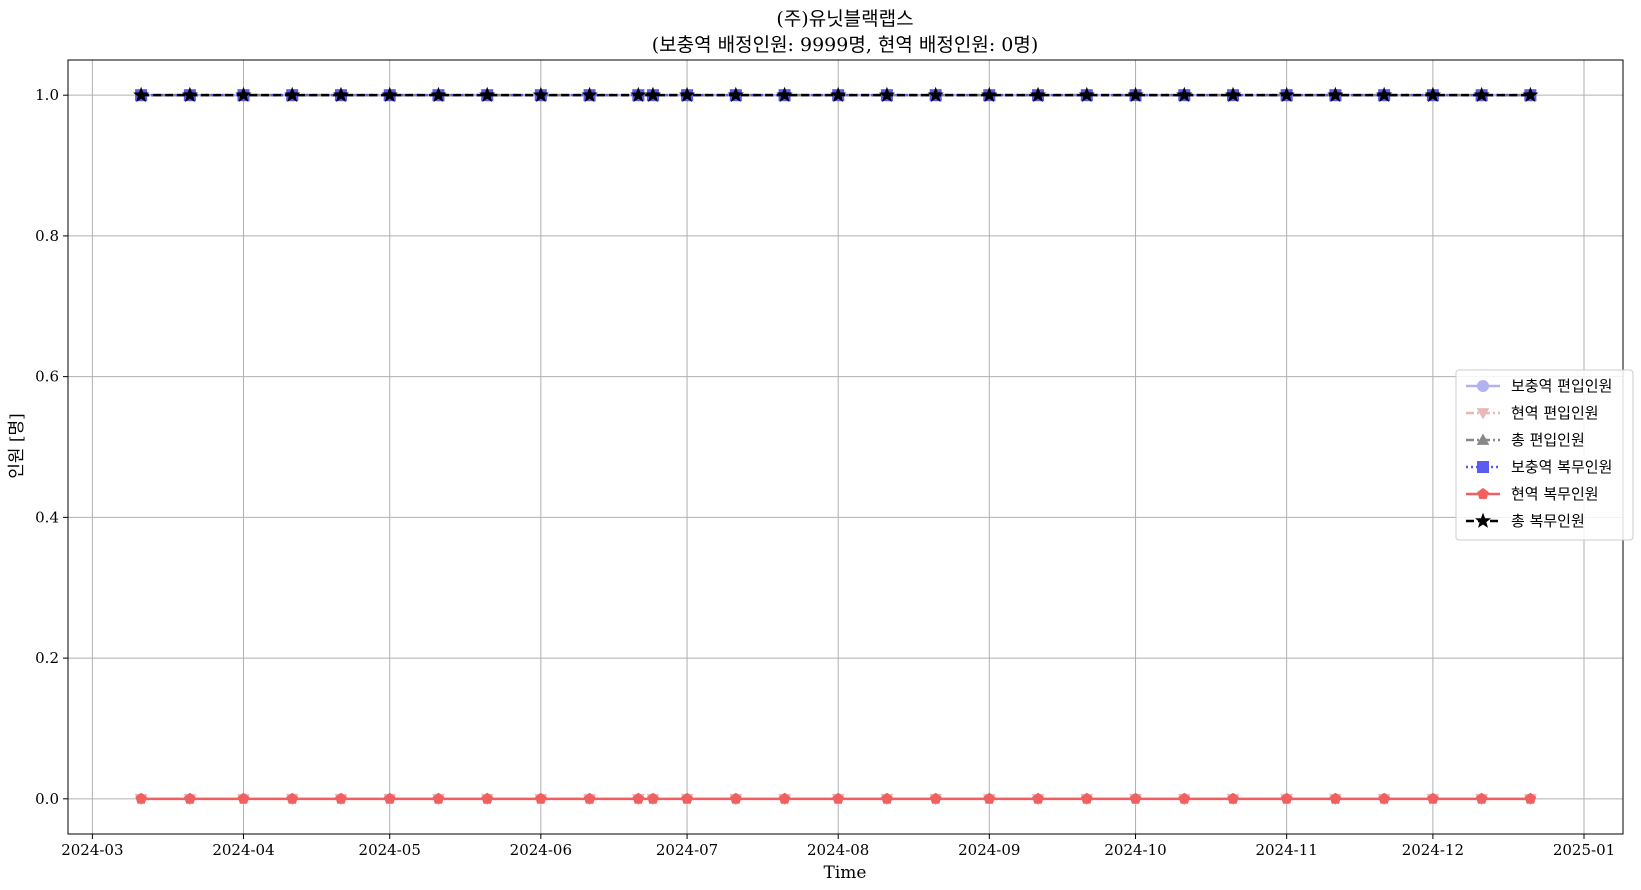 The height and width of the screenshot is (890, 1641). I want to click on legend-label: 현역 복무인원, so click(1555, 494).